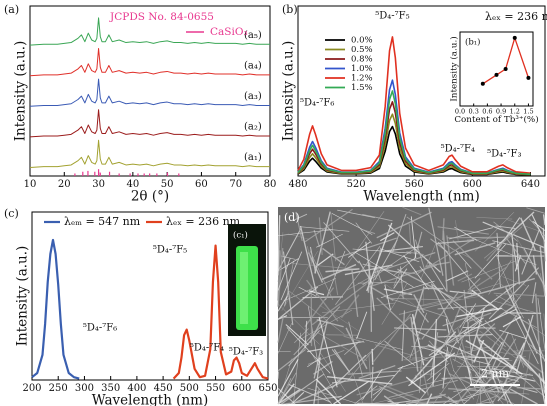  I want to click on x-tick-label: 350, so click(110, 388).